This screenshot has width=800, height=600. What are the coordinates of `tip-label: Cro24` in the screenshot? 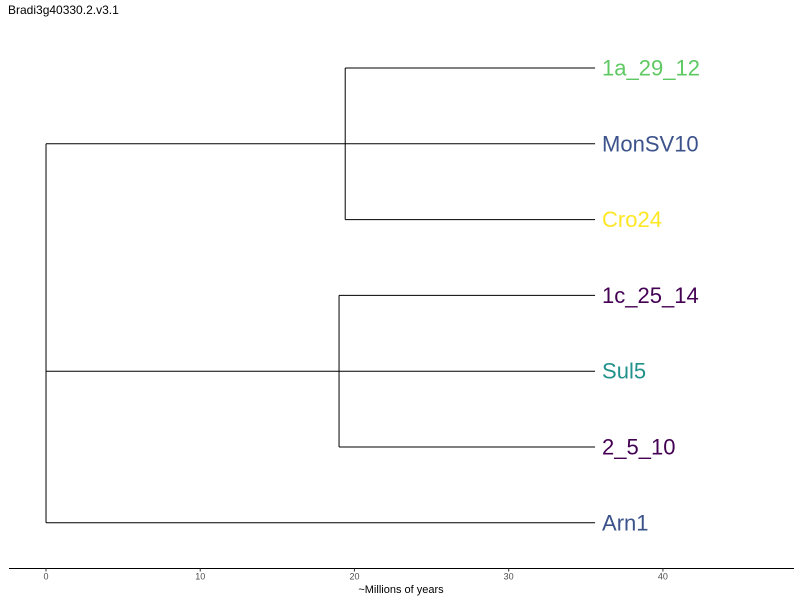 It's located at (632, 219).